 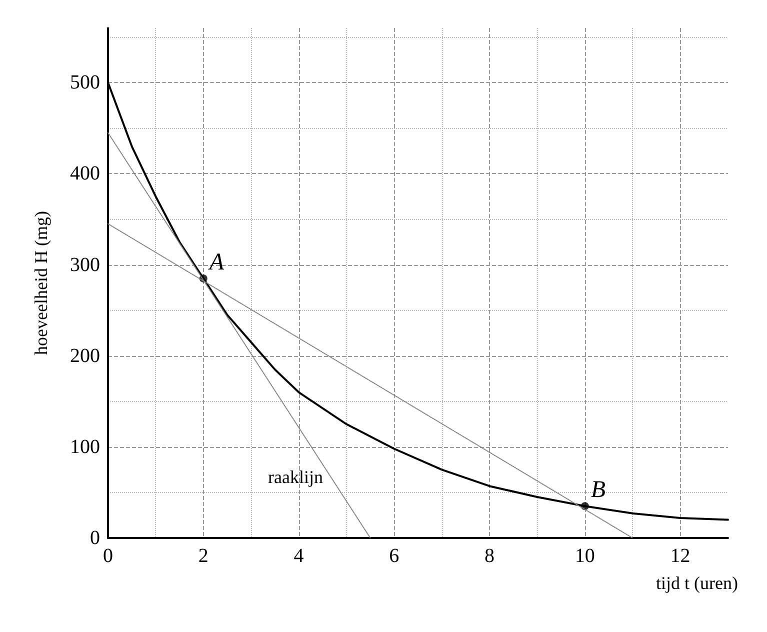 I want to click on annotation: raaklijn, so click(x=295, y=477).